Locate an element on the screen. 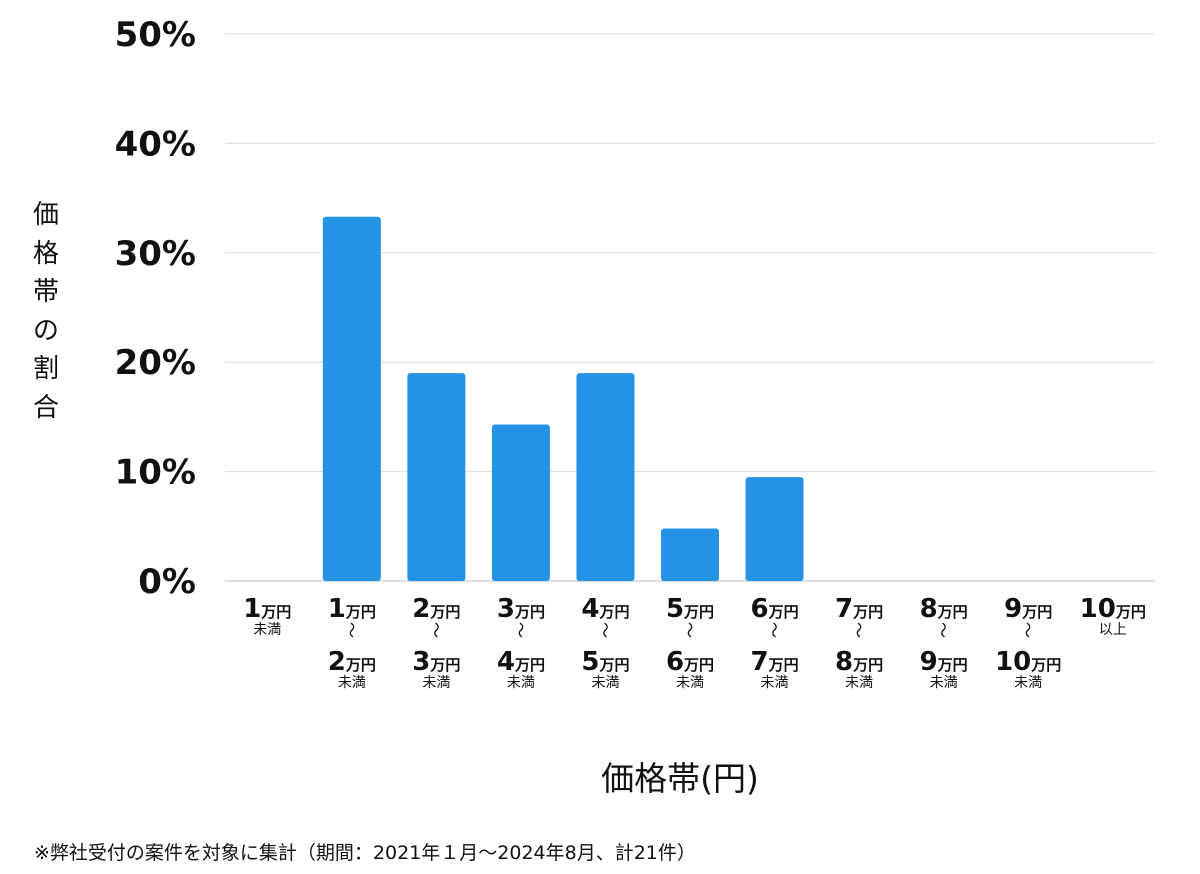 This screenshot has height=874, width=1200. y-axis-label: 価格帯の割合 is located at coordinates (46, 311).